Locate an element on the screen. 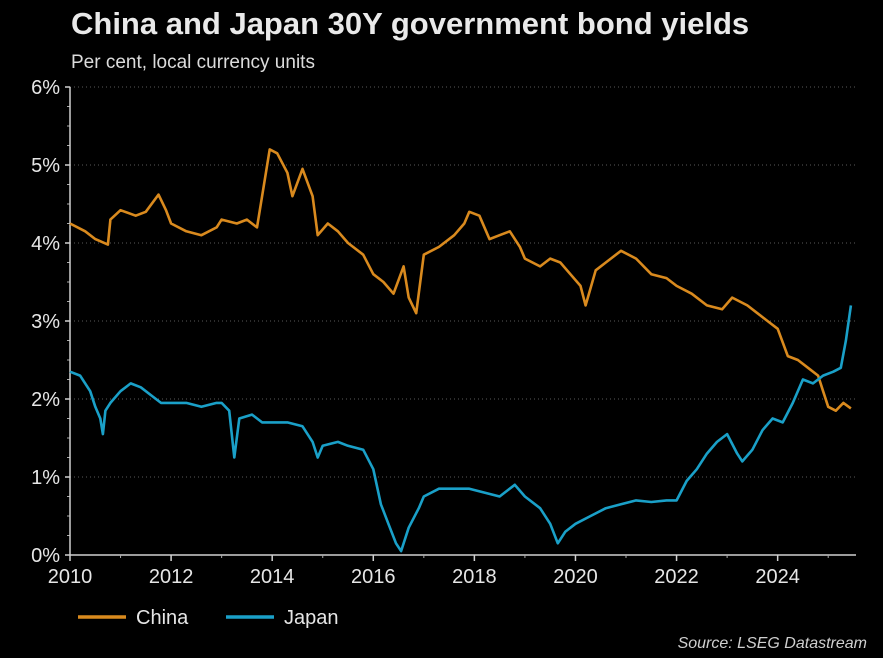 This screenshot has height=658, width=883. x-tick-label: 2024 is located at coordinates (777, 577).